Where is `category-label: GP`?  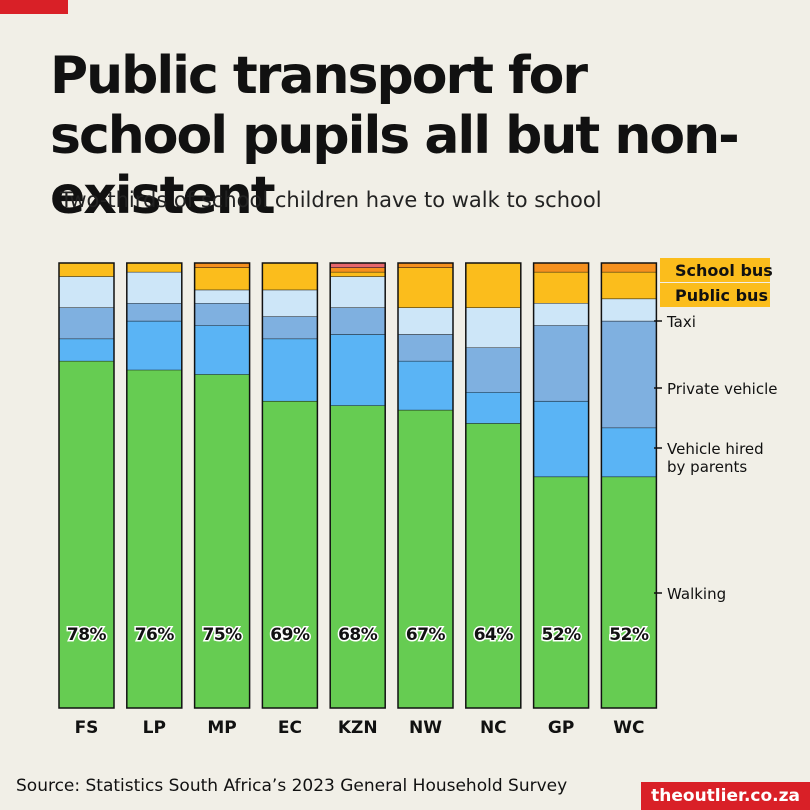
category-label: GP is located at coordinates (561, 728).